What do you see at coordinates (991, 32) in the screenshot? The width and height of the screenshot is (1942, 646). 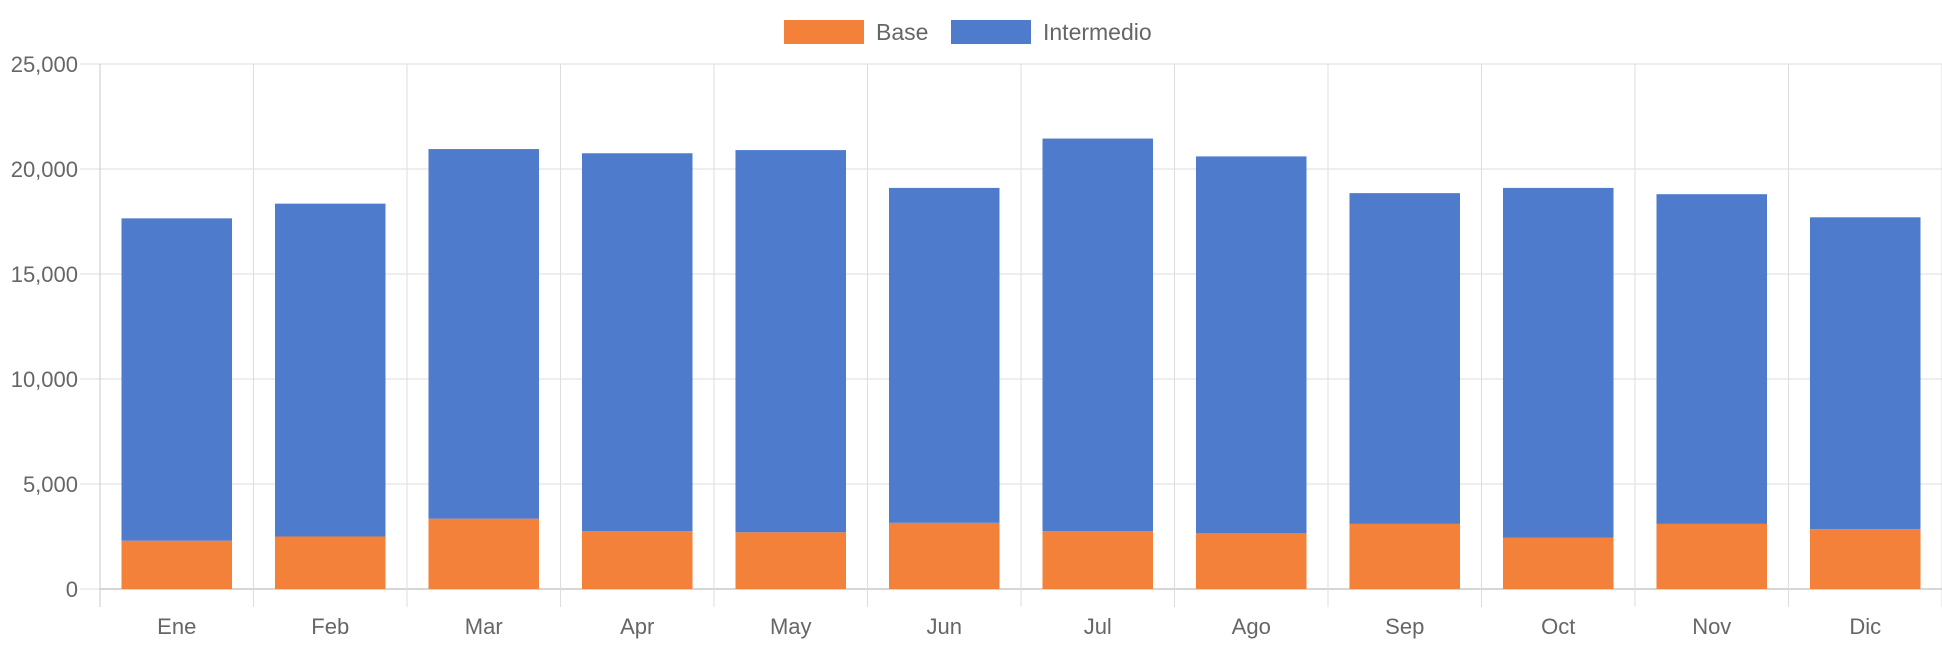 I see `legend-swatch-intermedio` at bounding box center [991, 32].